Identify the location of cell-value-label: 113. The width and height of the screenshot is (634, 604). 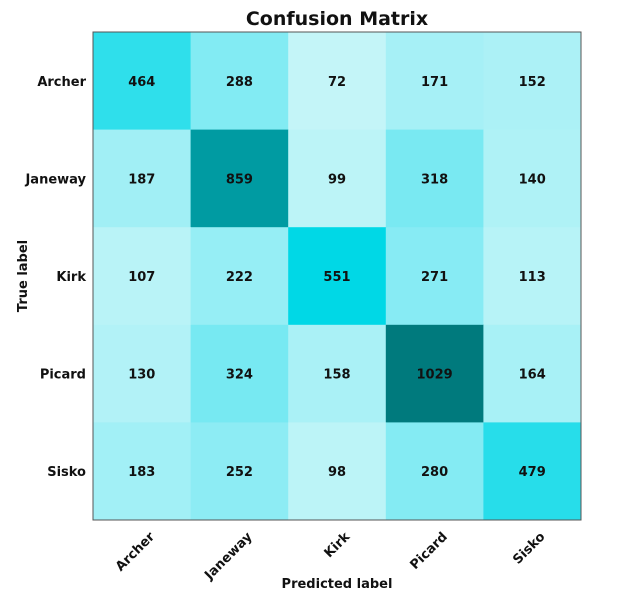
(532, 277).